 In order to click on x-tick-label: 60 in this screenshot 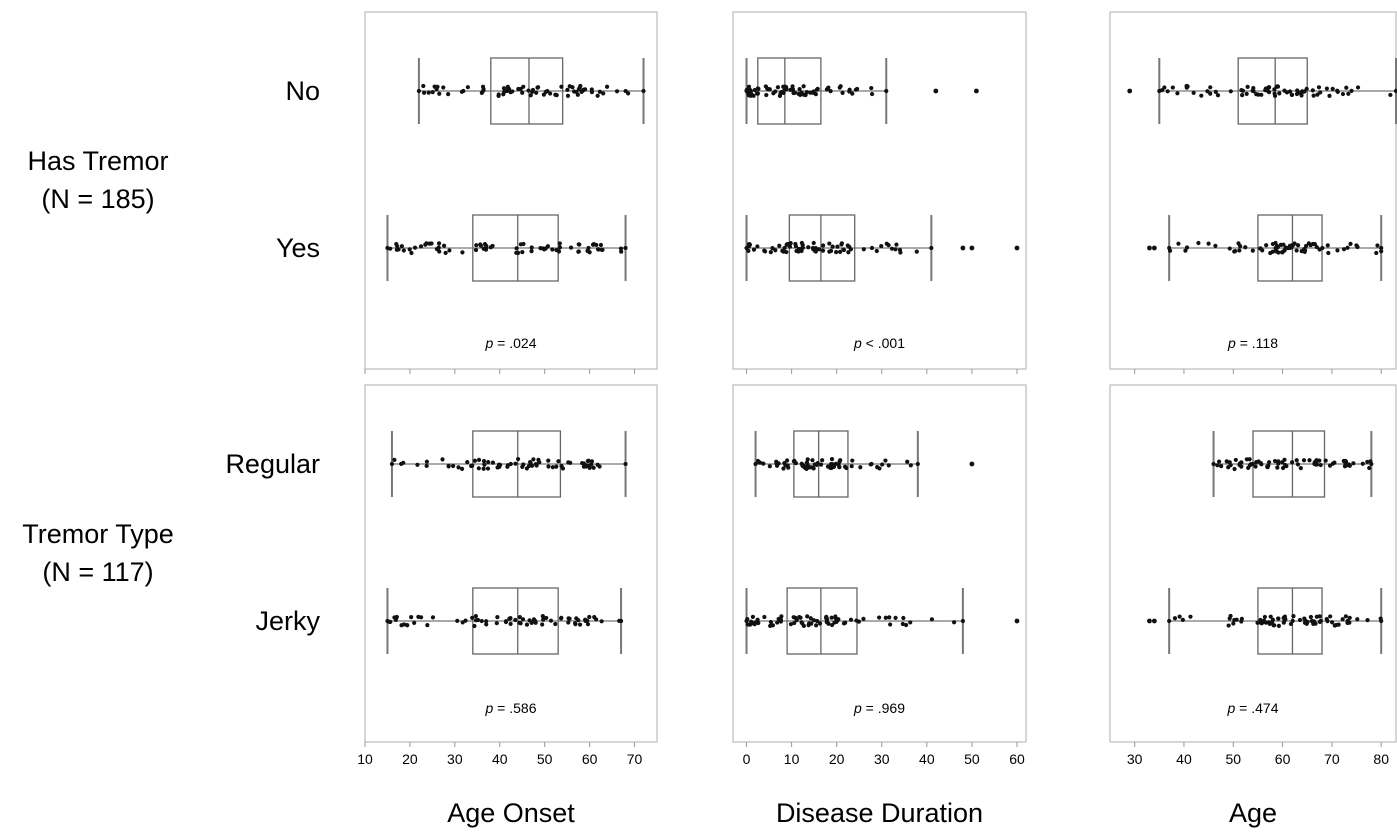, I will do `click(590, 759)`.